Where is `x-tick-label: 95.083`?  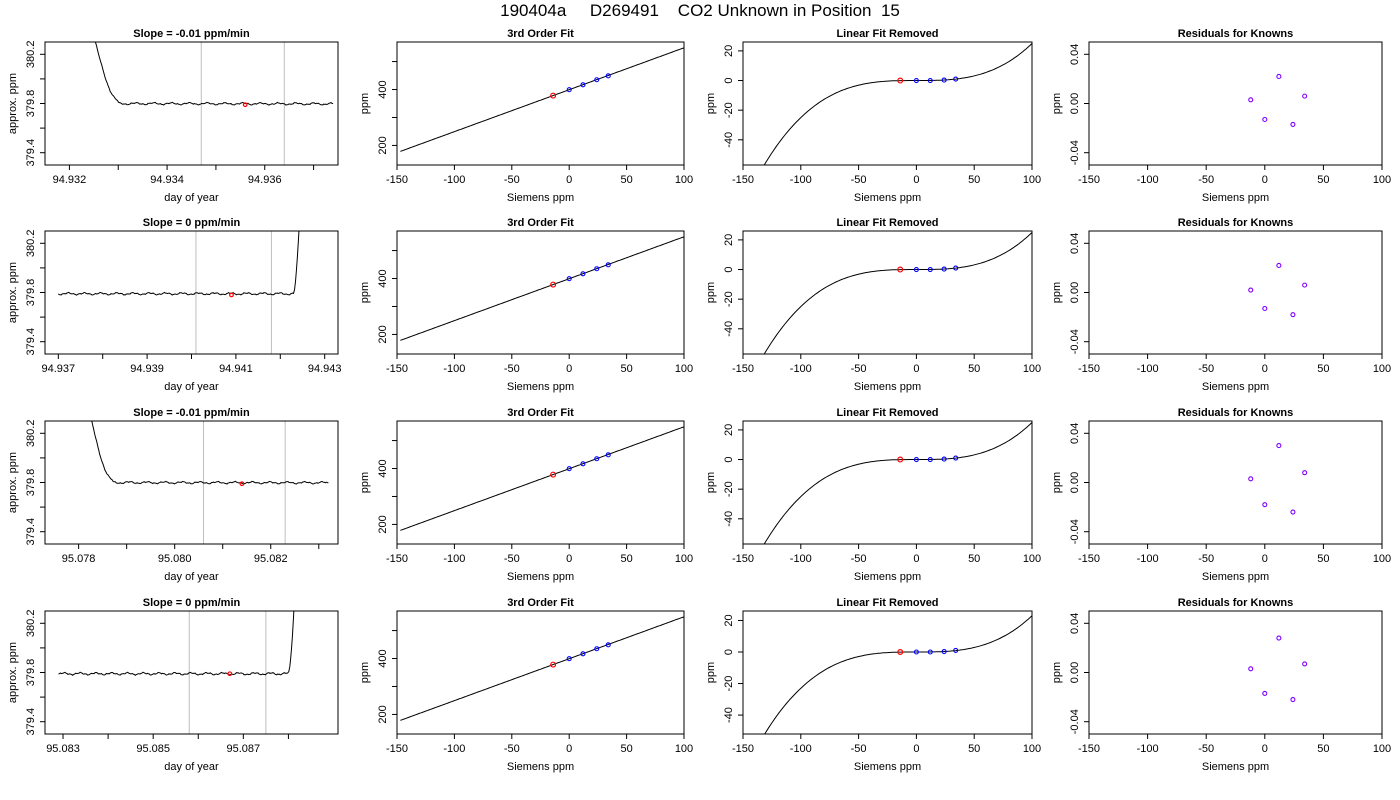
x-tick-label: 95.083 is located at coordinates (63, 749).